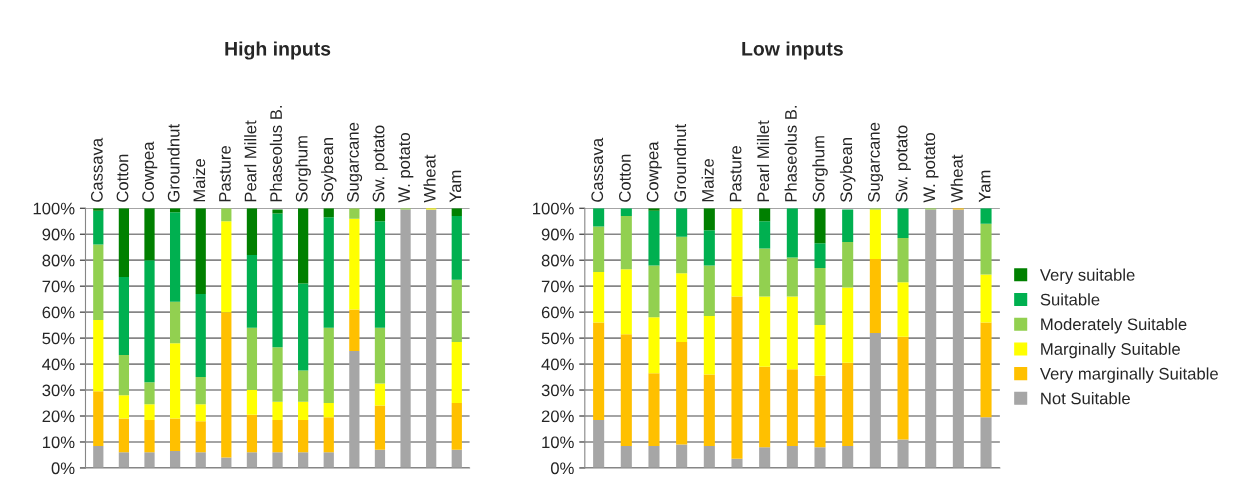  Describe the element at coordinates (58, 338) in the screenshot. I see `y-tick-label: 50%` at that location.